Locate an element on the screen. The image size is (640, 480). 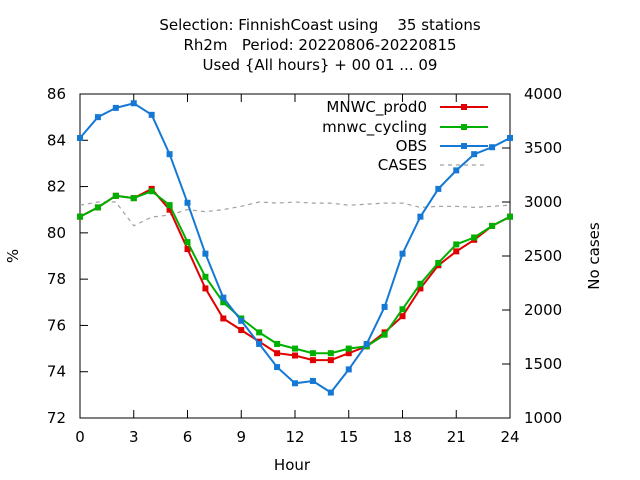
x-tick-label: 24 is located at coordinates (509, 437).